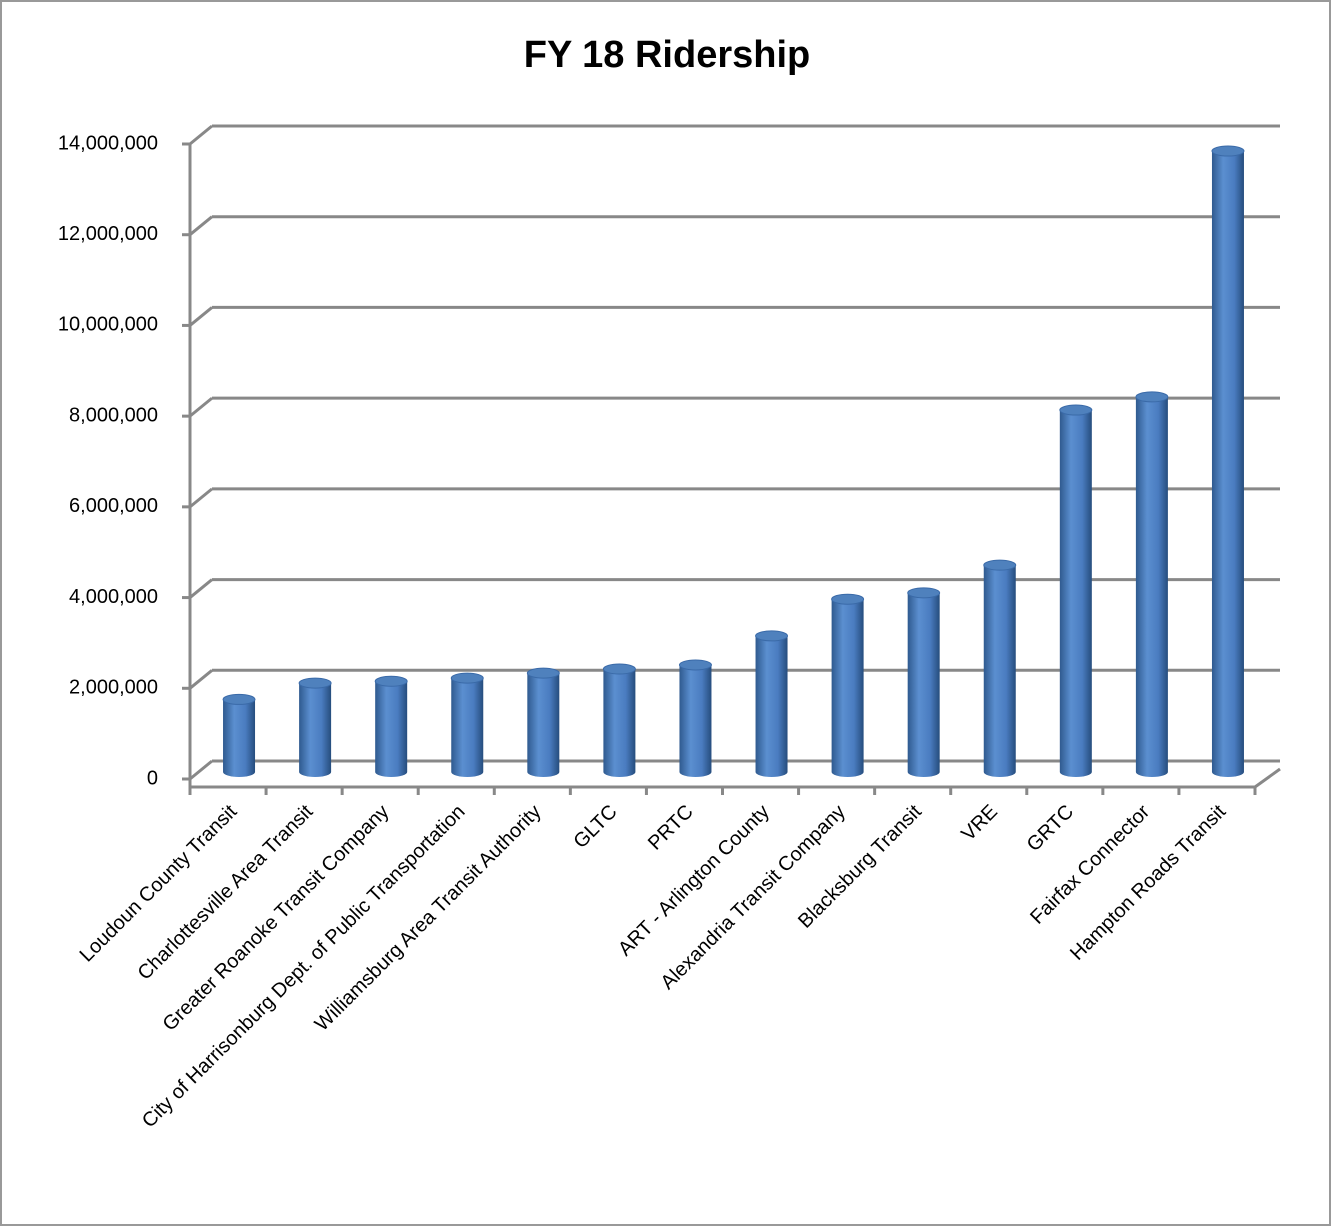 This screenshot has height=1228, width=1333. Describe the element at coordinates (108, 234) in the screenshot. I see `y-tick-label: 12,000,000` at that location.